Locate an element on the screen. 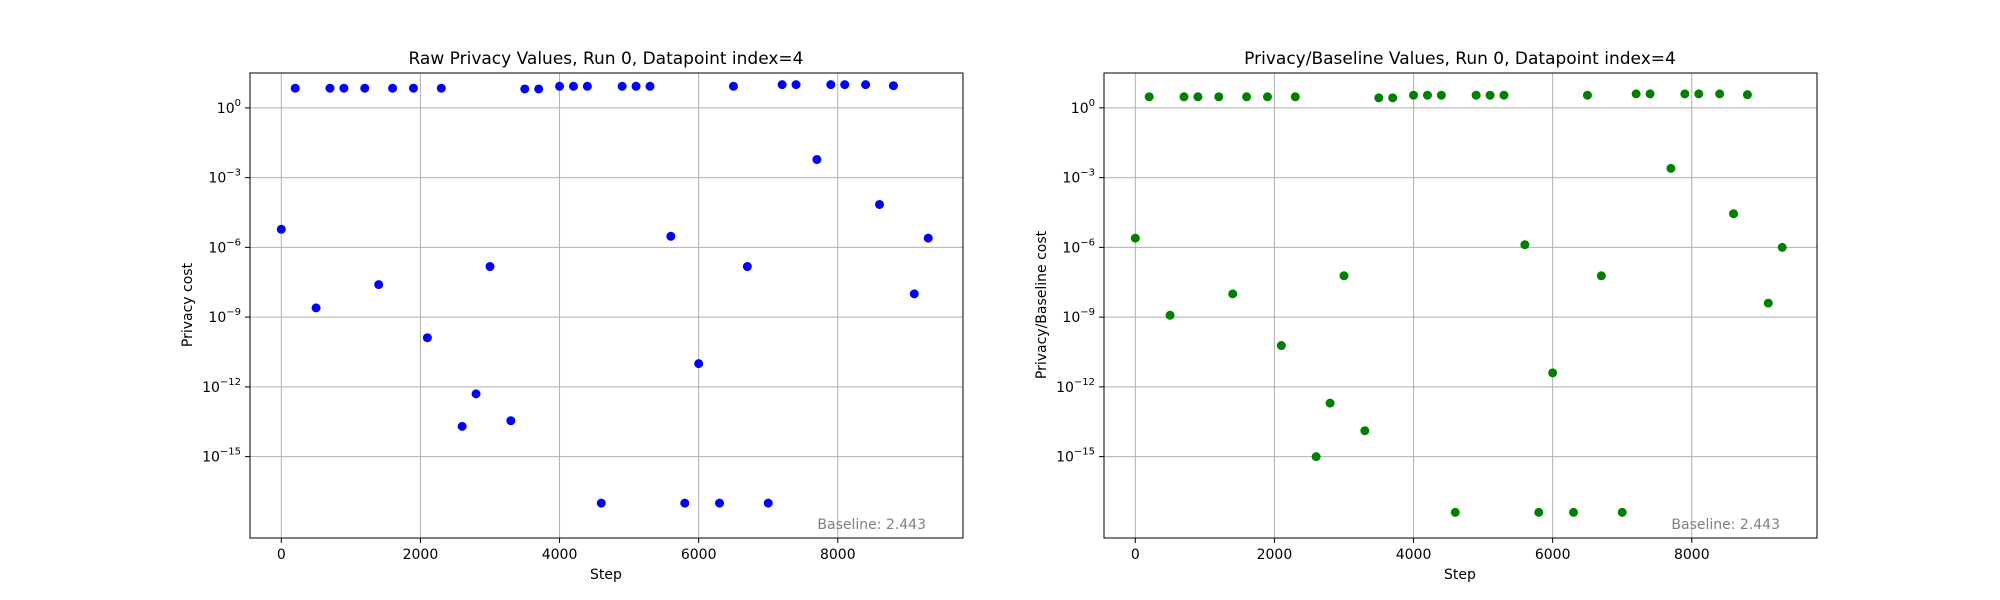  y-tick-label: 10⁻³ is located at coordinates (224, 177).